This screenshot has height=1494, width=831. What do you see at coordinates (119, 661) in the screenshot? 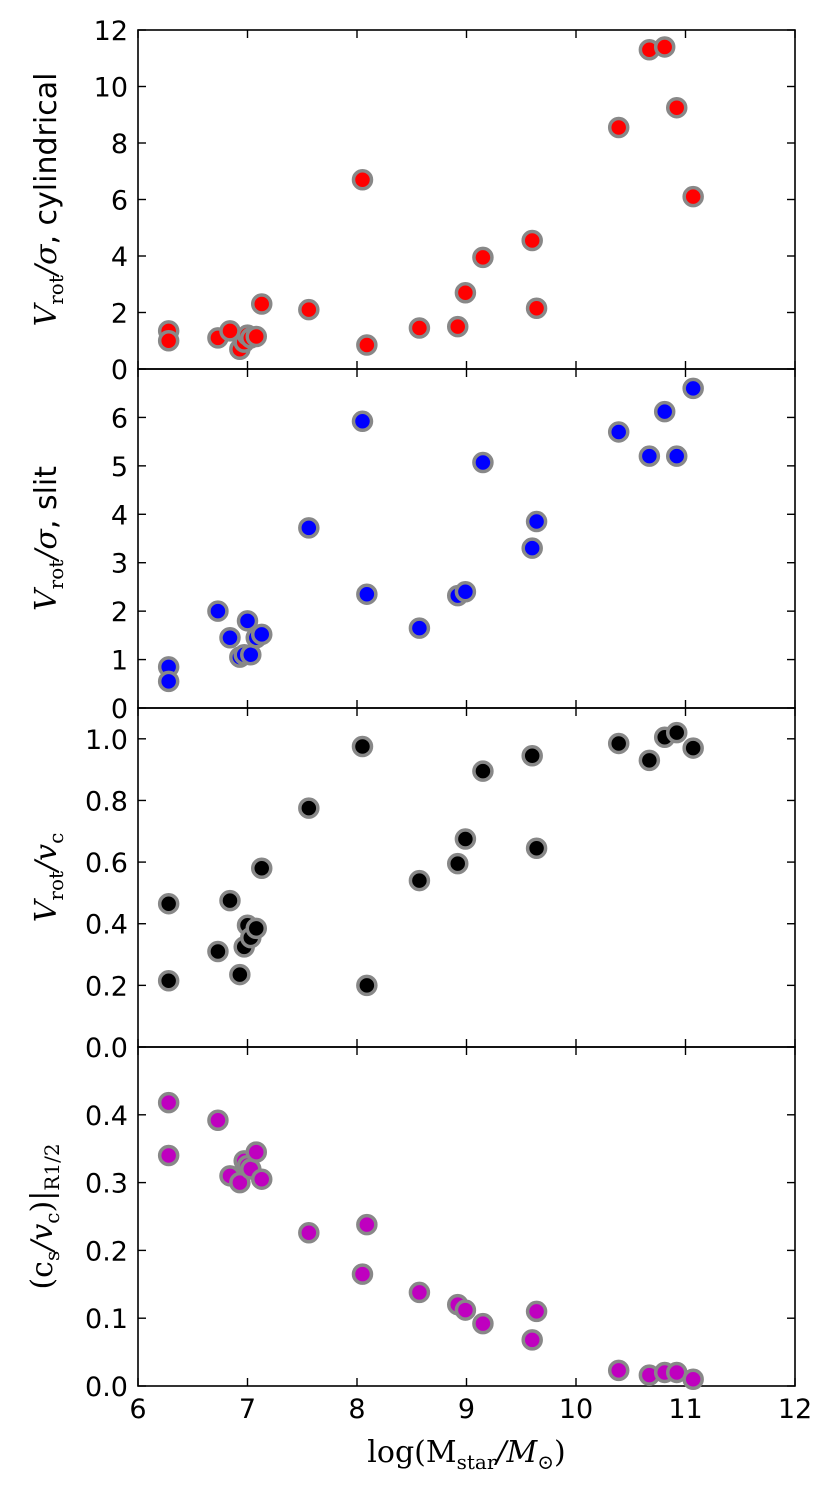
I see `y-tick-label: 1` at bounding box center [119, 661].